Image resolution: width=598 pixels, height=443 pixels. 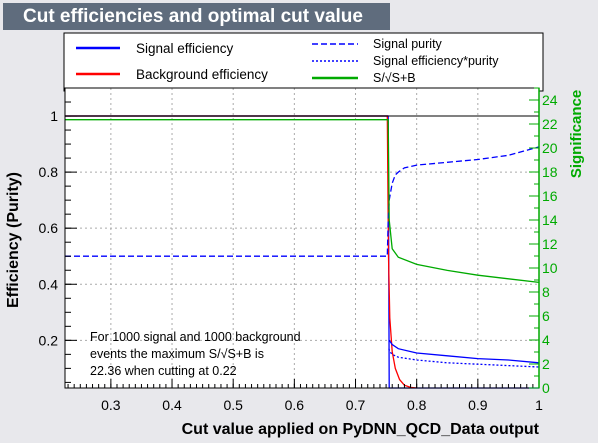 I want to click on x-tick-label: 0.9, so click(x=478, y=405).